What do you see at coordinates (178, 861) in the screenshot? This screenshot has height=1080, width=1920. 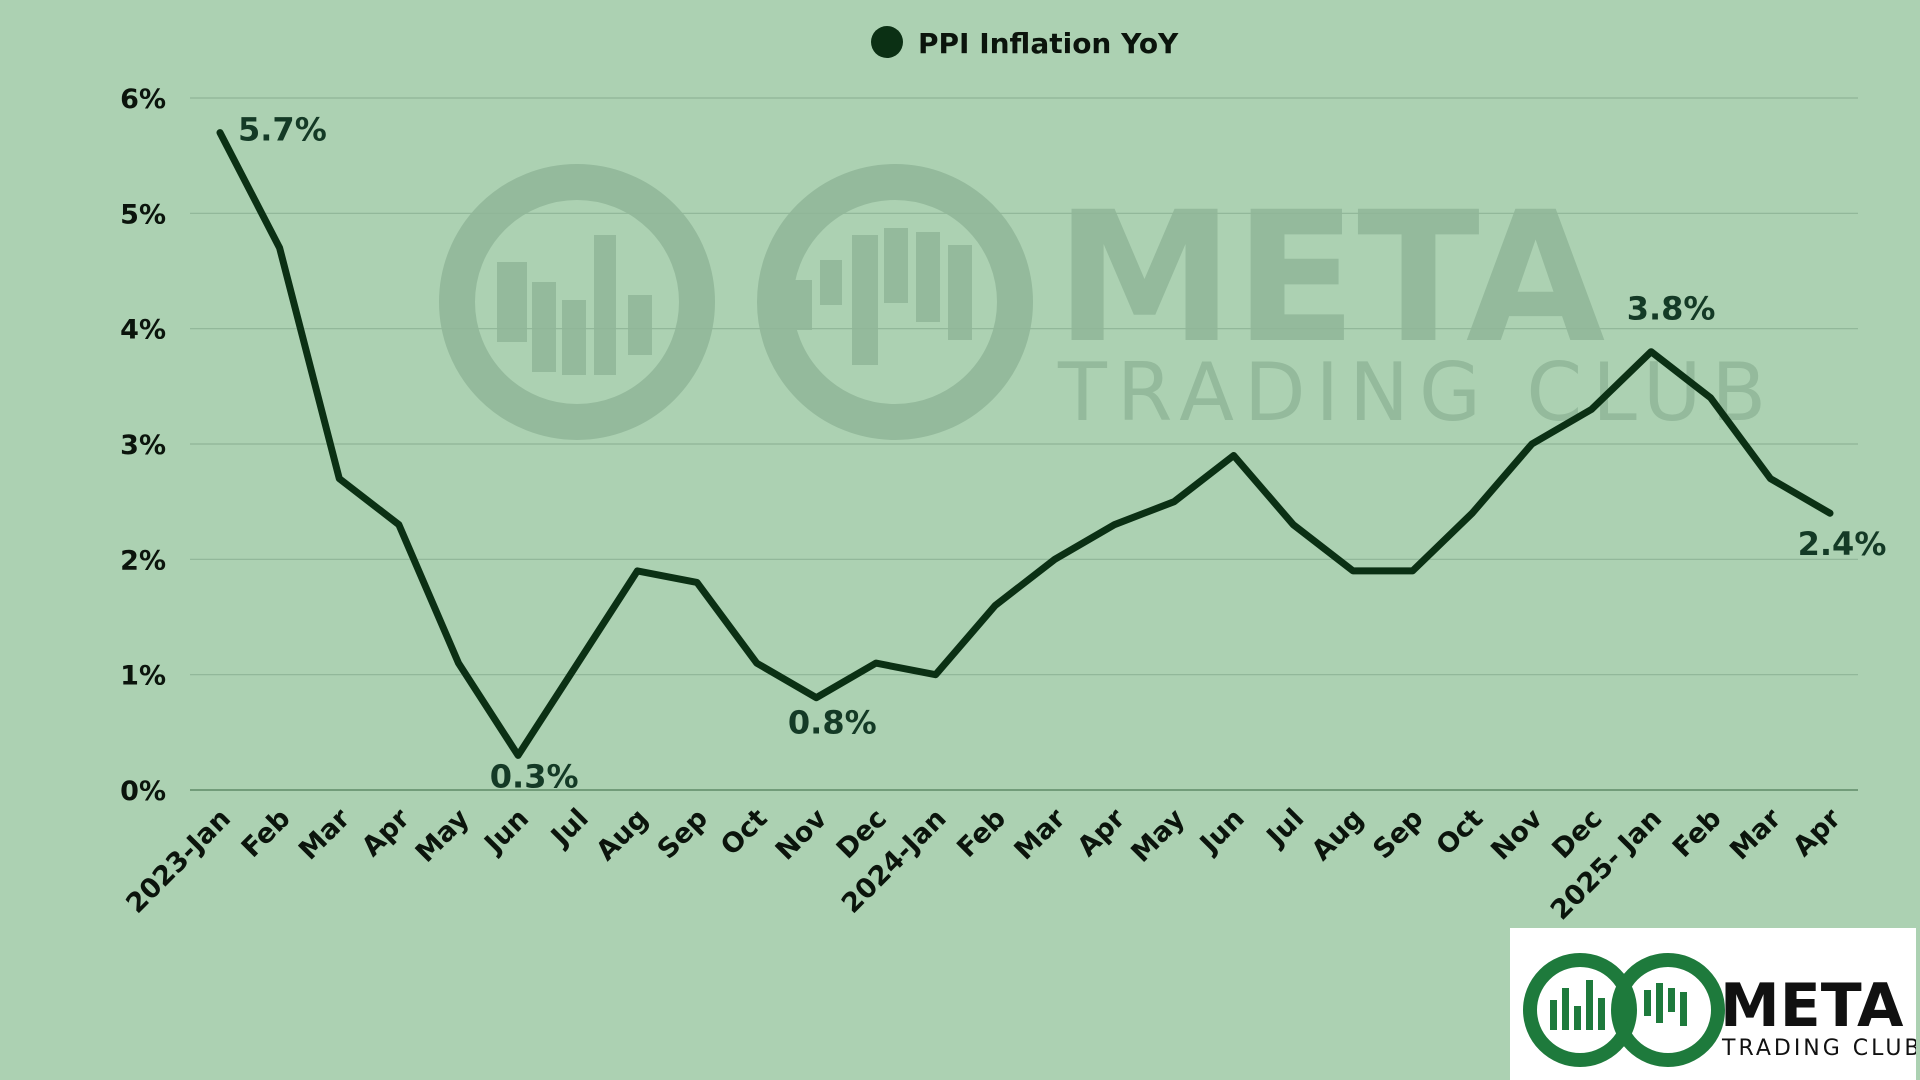 I see `x-tick-label: 2023-Jan` at bounding box center [178, 861].